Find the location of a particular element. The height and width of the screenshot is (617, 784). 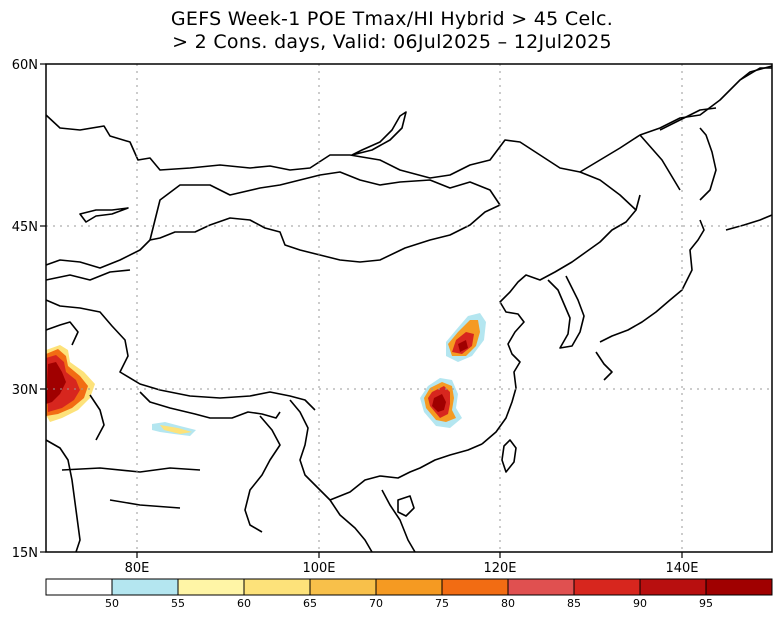

shade-nepal-inner is located at coordinates (176, 429).